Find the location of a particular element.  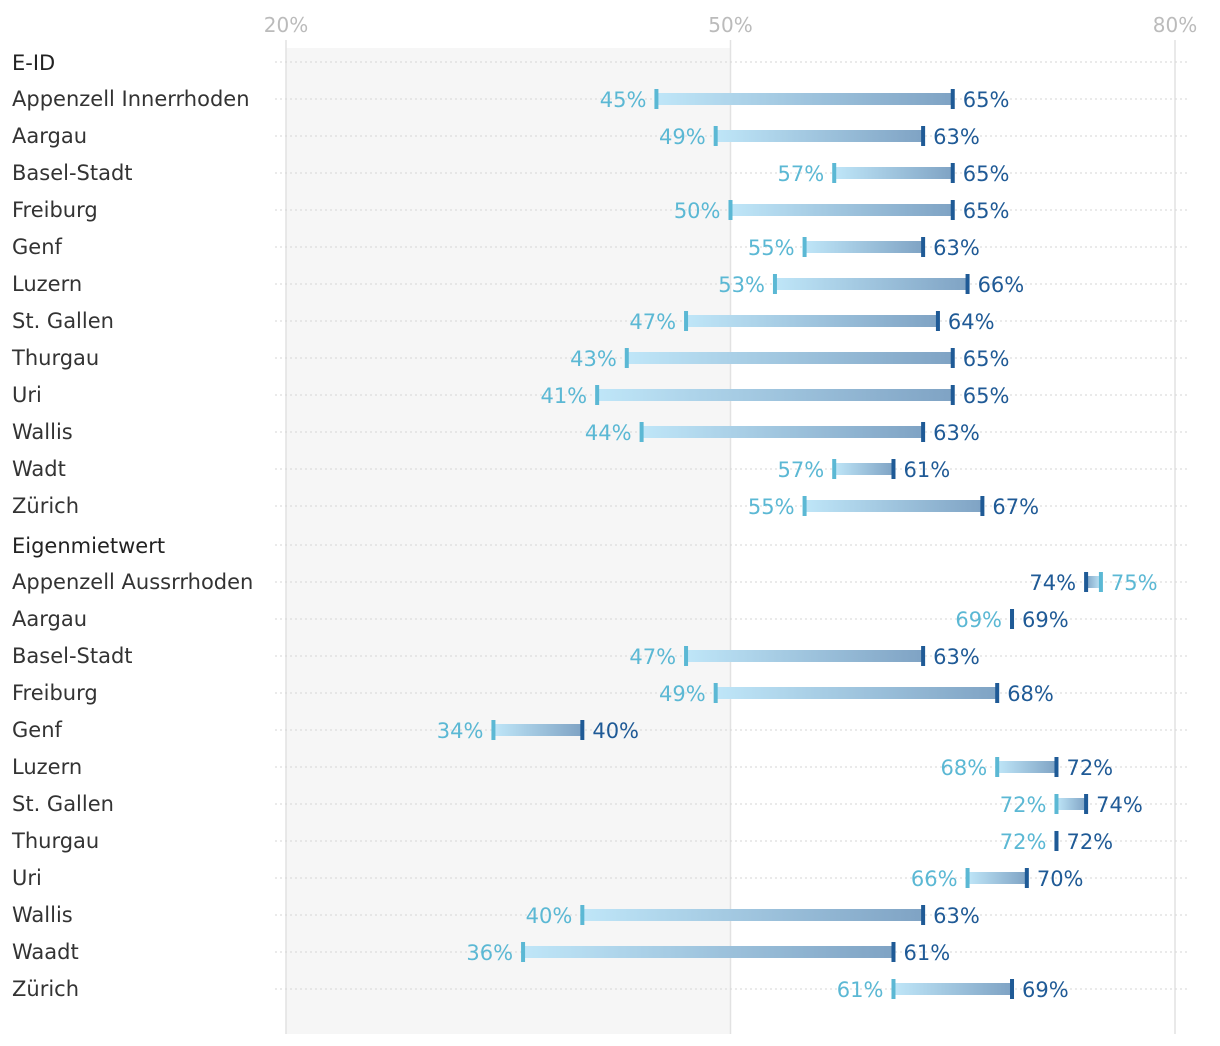

category-label: Zürich is located at coordinates (45, 506).